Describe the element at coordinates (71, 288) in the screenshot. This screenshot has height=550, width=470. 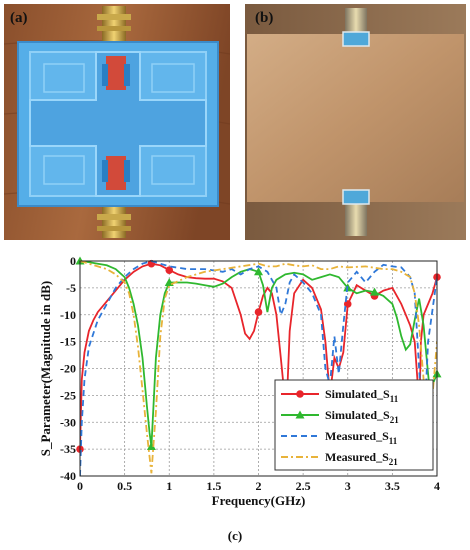
I see `y-tick-label: -5` at that location.